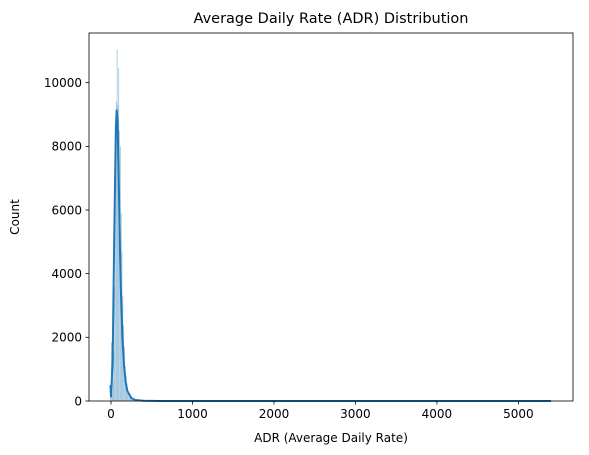 Image resolution: width=589 pixels, height=455 pixels. What do you see at coordinates (274, 414) in the screenshot?
I see `x-tick-label: 2000` at bounding box center [274, 414].